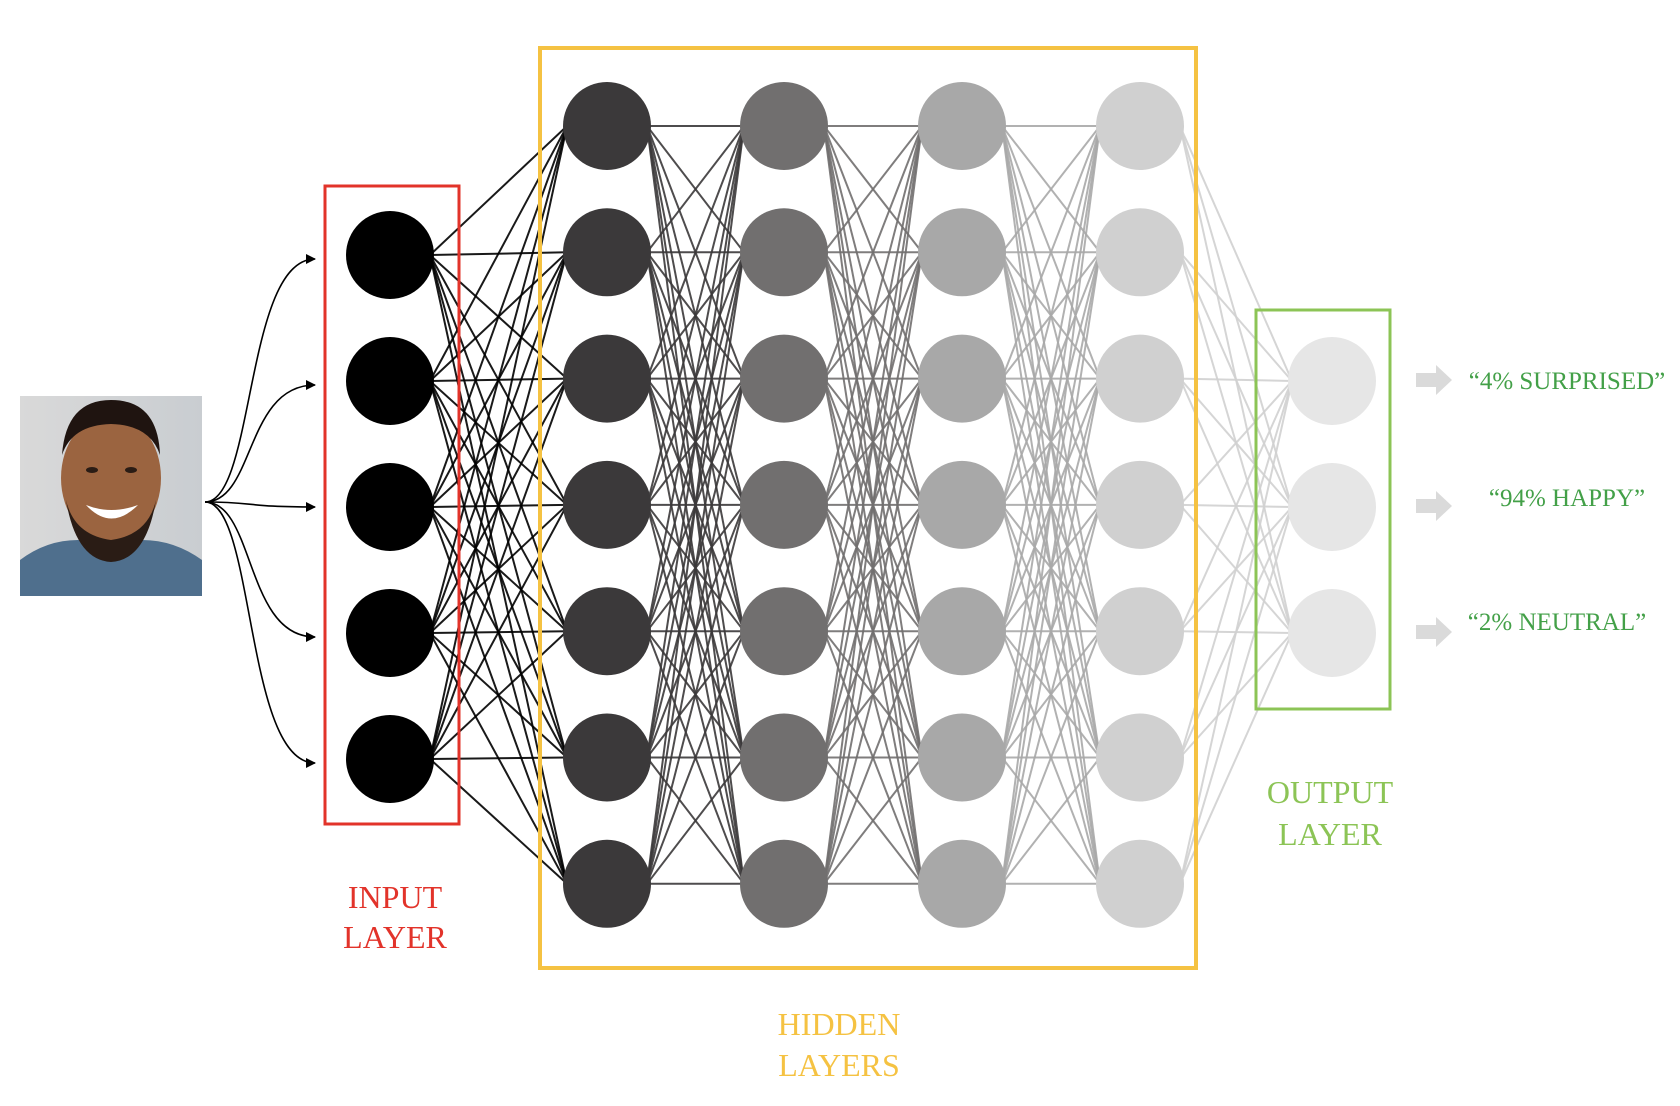 This screenshot has height=1106, width=1680. I want to click on output-label-happy: “94% HAPPY”, so click(1567, 498).